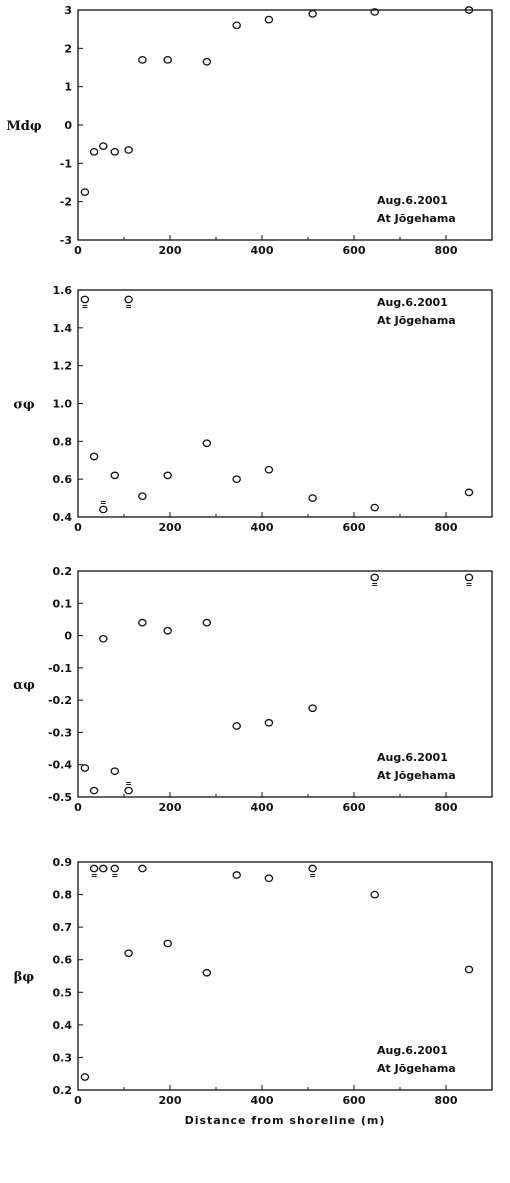  What do you see at coordinates (68, 48) in the screenshot?
I see `y-tick-label: 2` at bounding box center [68, 48].